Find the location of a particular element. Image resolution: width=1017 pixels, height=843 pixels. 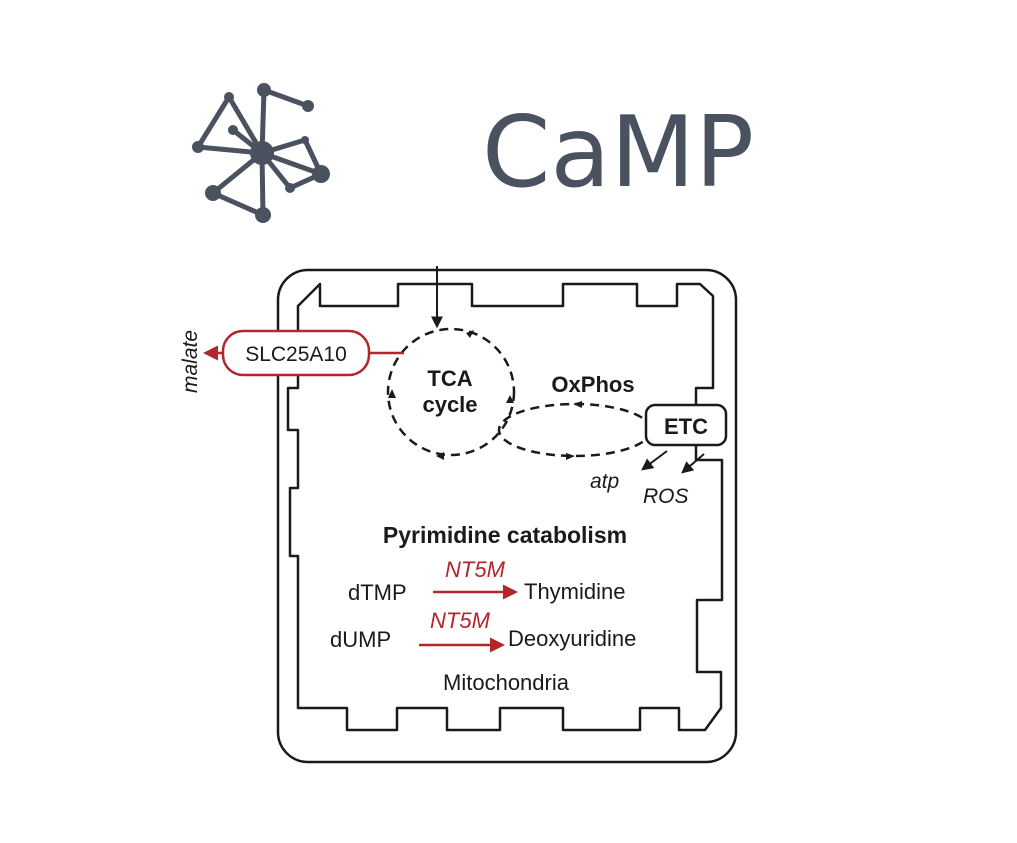

pathway-title: Pyrimidine catabolism is located at coordinates (505, 535).